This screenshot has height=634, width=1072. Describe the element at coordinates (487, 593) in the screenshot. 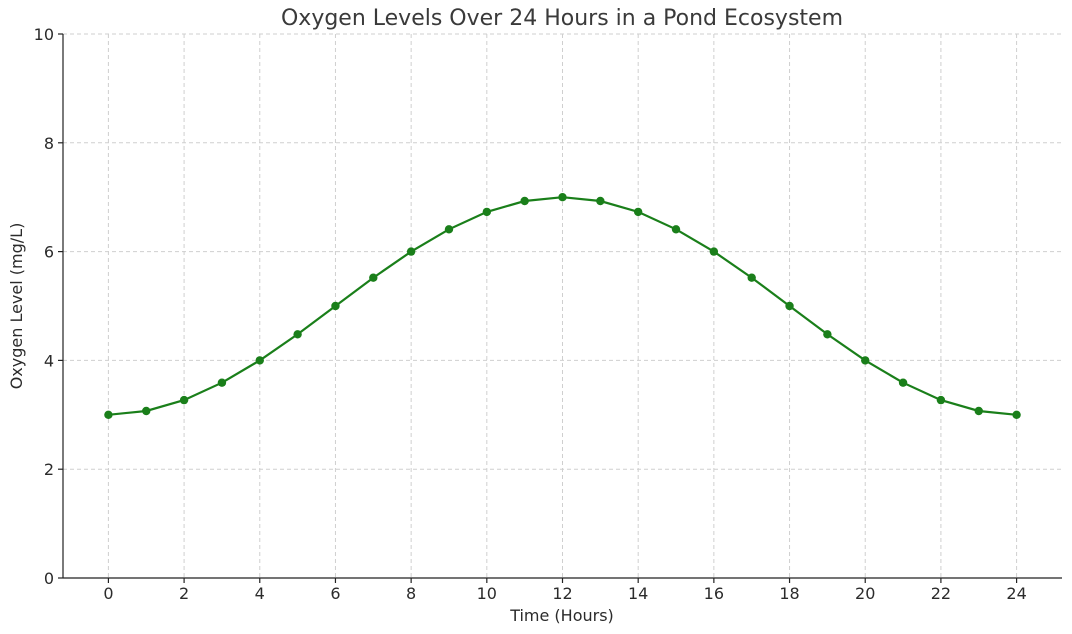

I see `x-tick-label: 10` at that location.